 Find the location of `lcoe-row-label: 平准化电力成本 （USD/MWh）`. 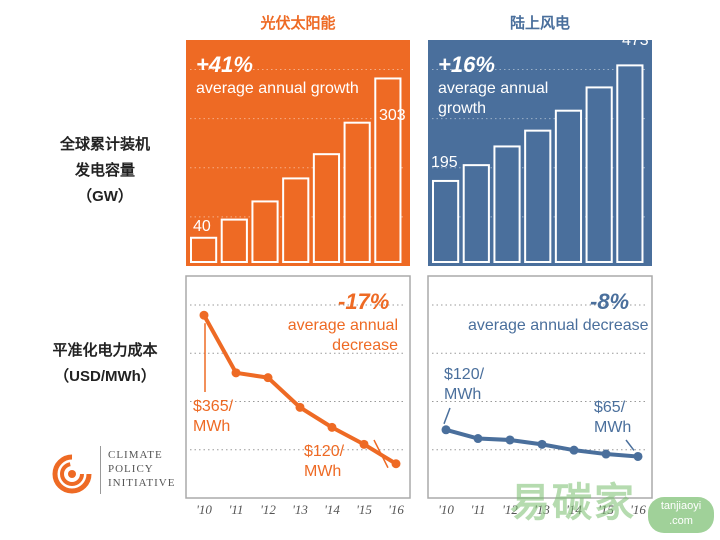

lcoe-row-label: 平准化电力成本 （USD/MWh） is located at coordinates (105, 364).